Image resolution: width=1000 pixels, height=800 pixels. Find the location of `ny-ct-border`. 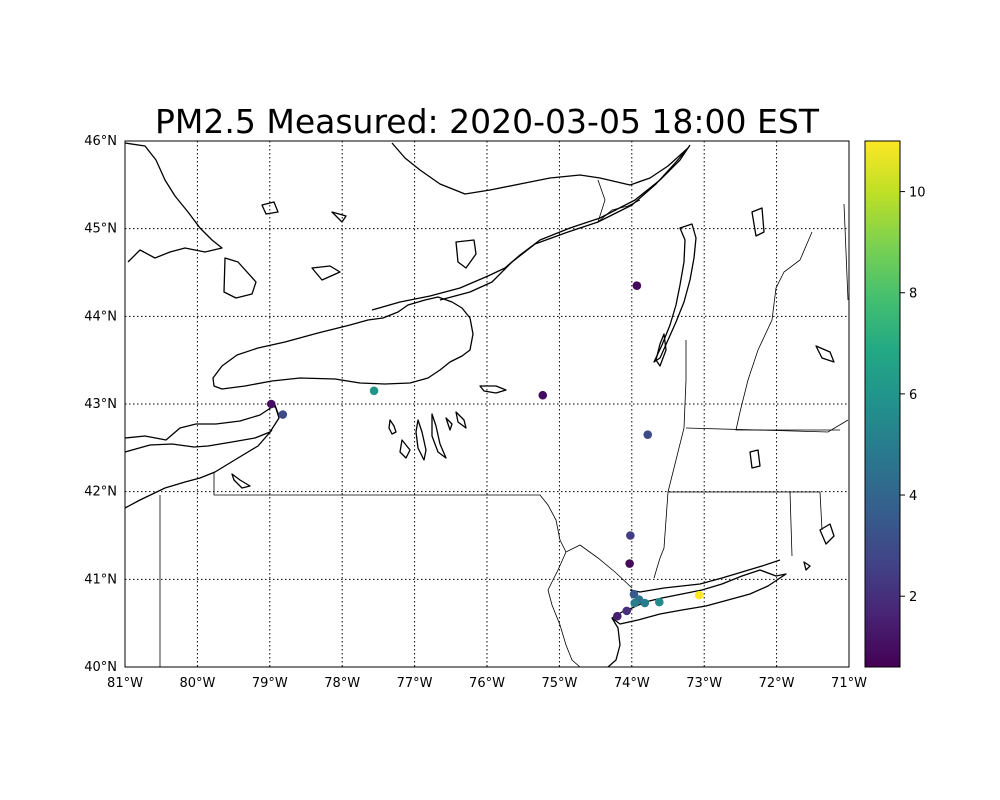

ny-ct-border is located at coordinates (661, 535).